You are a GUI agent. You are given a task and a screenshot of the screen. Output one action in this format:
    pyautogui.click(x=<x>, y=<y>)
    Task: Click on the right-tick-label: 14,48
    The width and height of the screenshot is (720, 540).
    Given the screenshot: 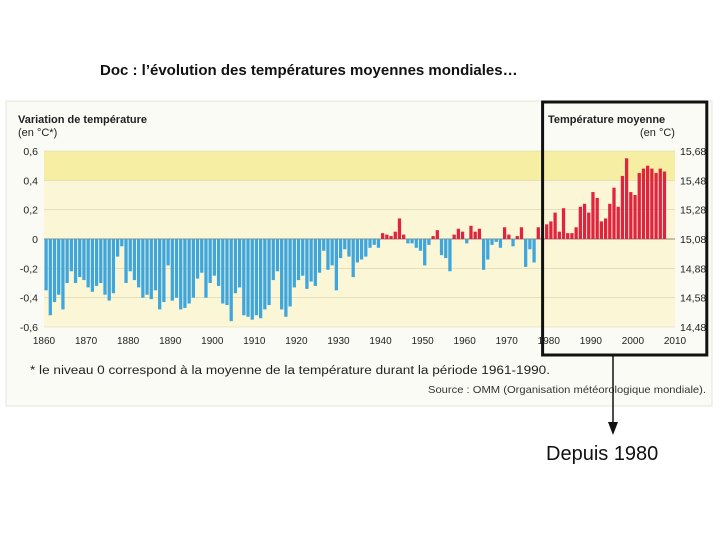 What is the action you would take?
    pyautogui.click(x=693, y=328)
    